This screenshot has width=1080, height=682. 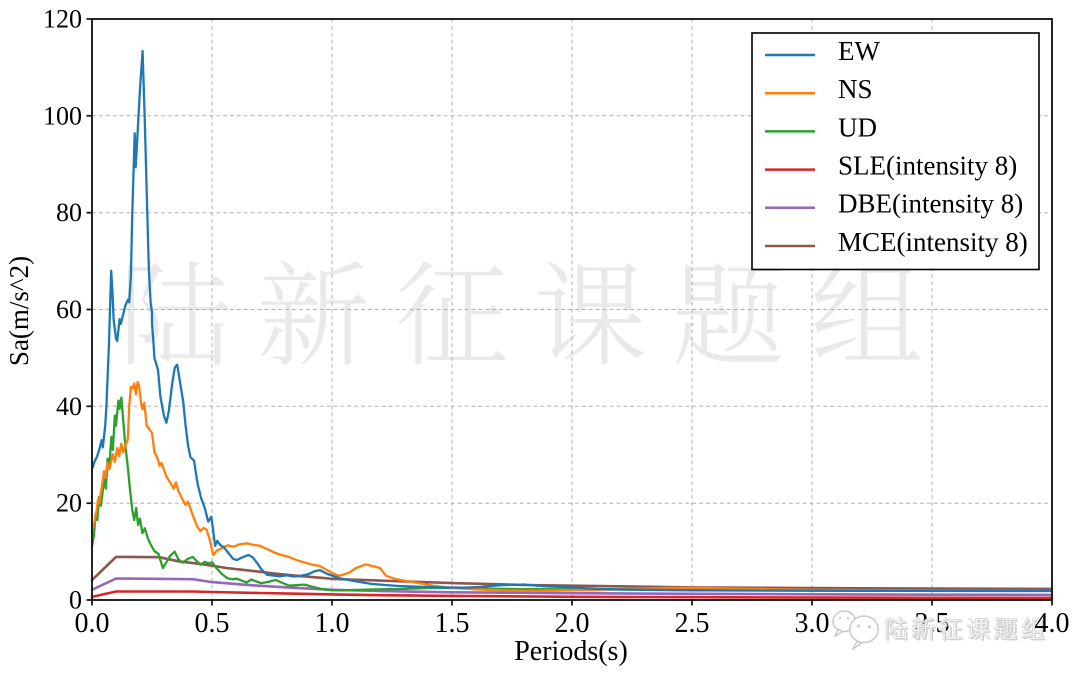 What do you see at coordinates (19, 311) in the screenshot?
I see `svg-text: Sa(m/s^2)` at bounding box center [19, 311].